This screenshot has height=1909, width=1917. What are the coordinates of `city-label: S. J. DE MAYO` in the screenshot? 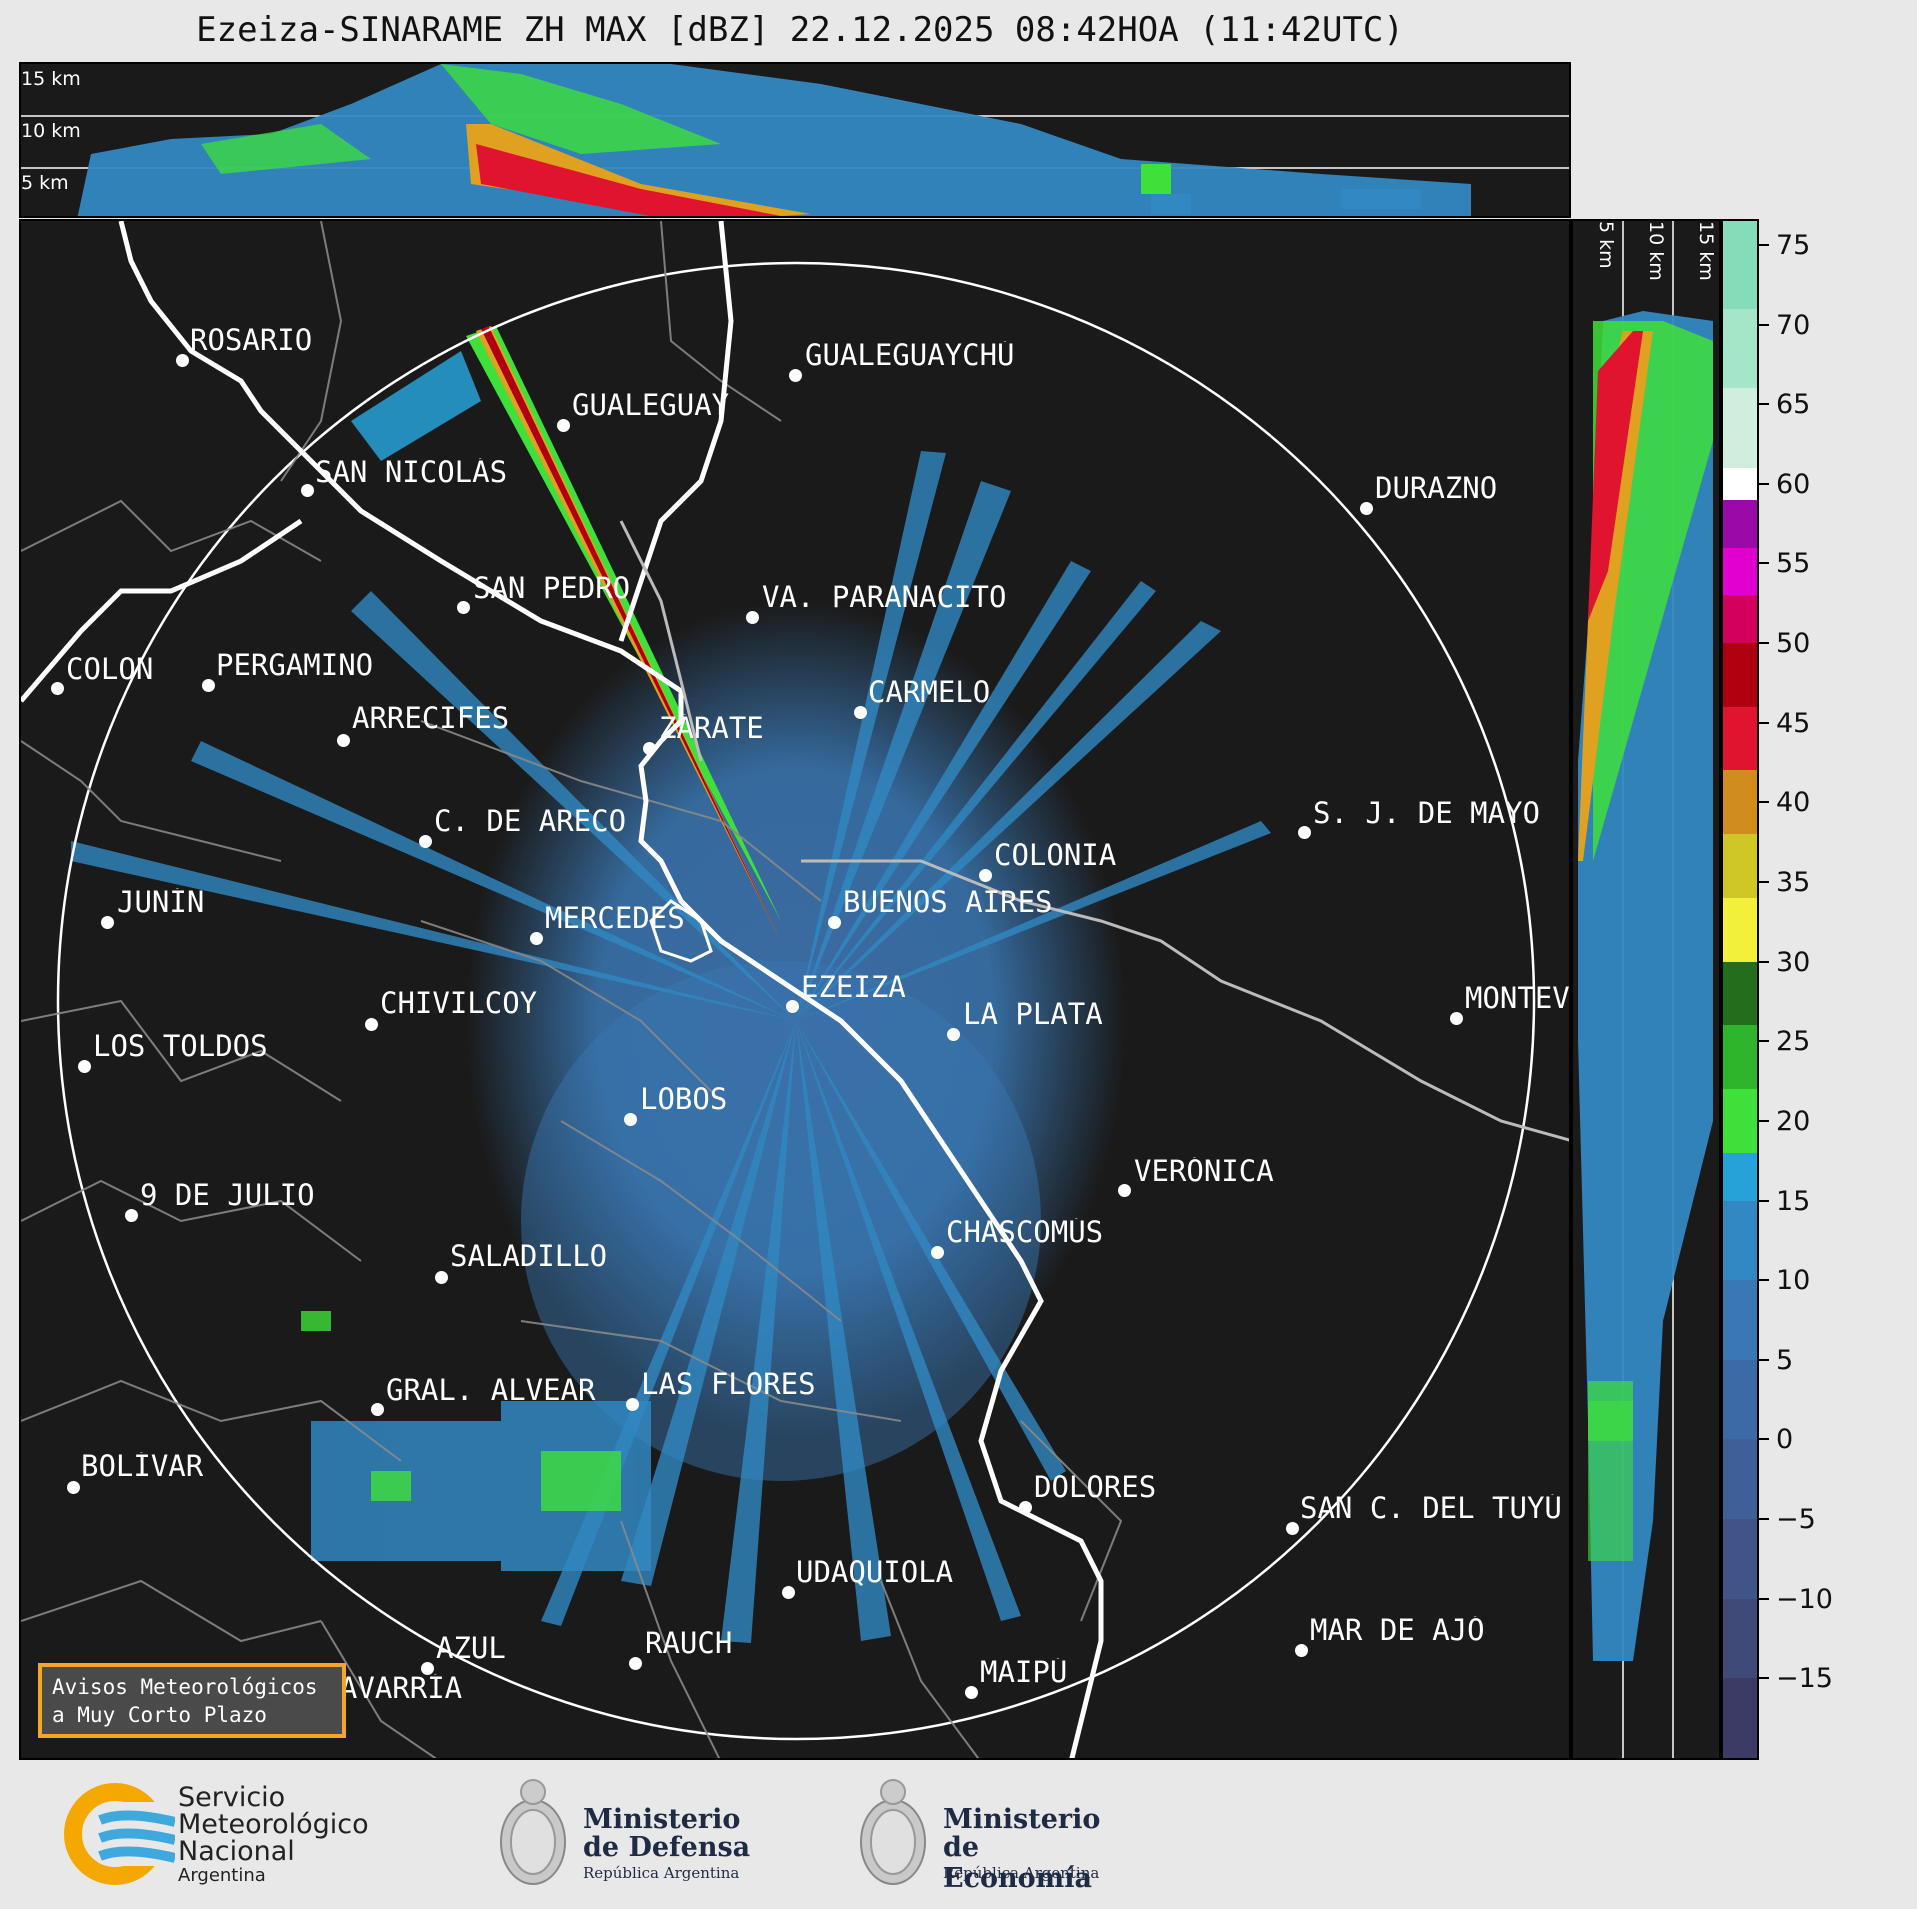 It's located at (1426, 813).